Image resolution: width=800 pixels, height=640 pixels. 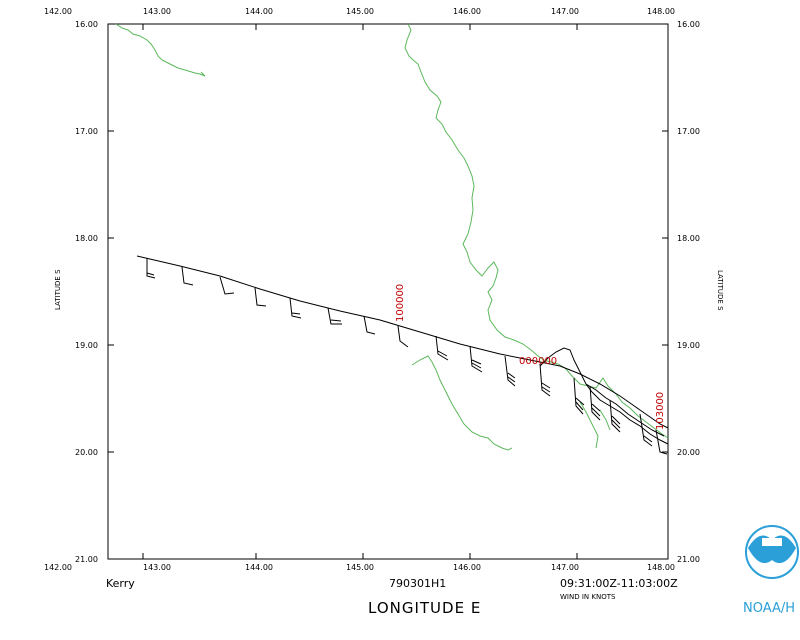 I want to click on left-tick-label: 19.00, so click(x=86, y=345).